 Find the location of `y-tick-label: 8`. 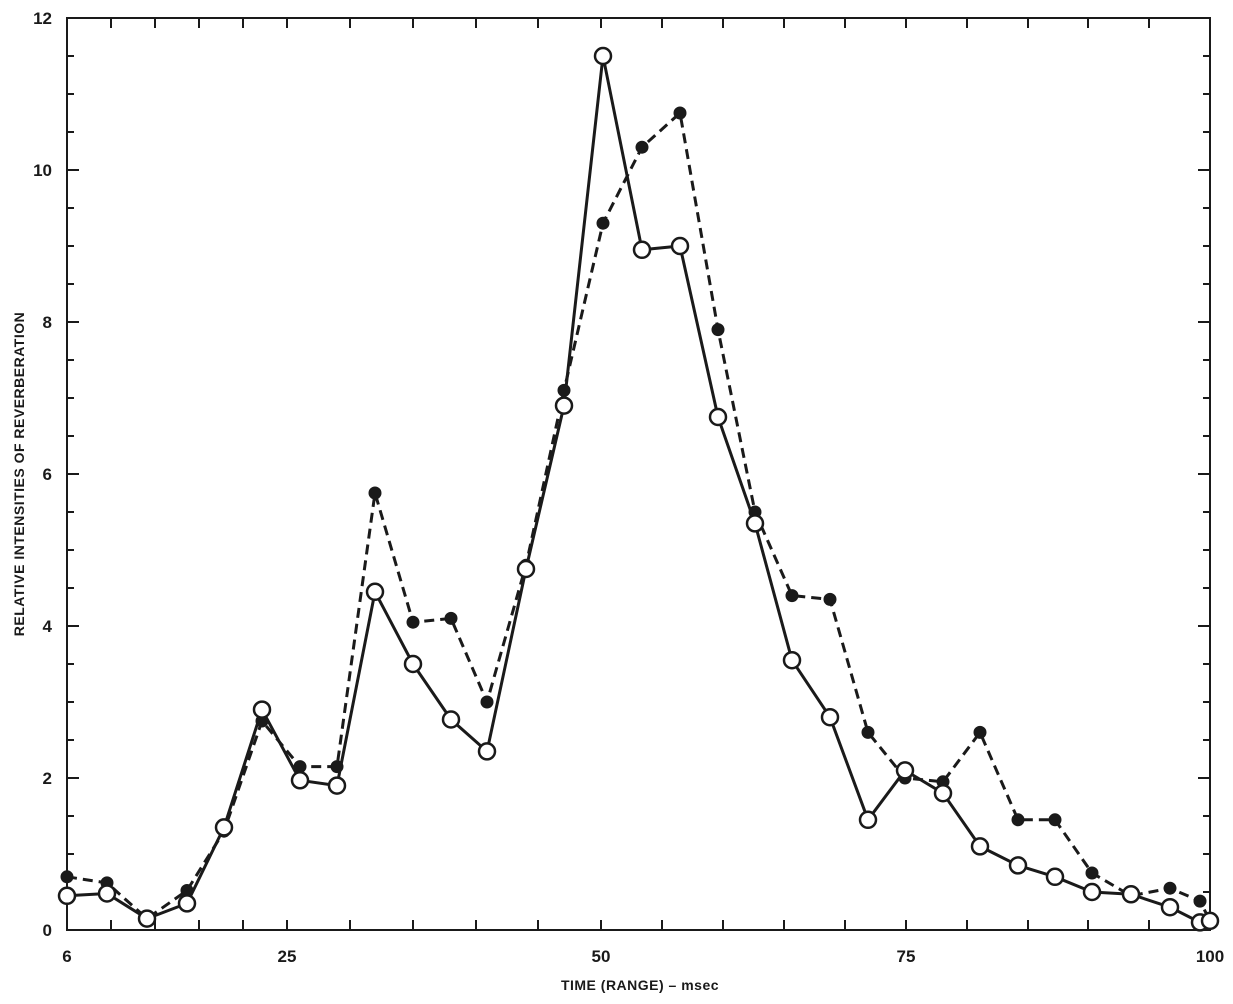

y-tick-label: 8 is located at coordinates (47, 322).